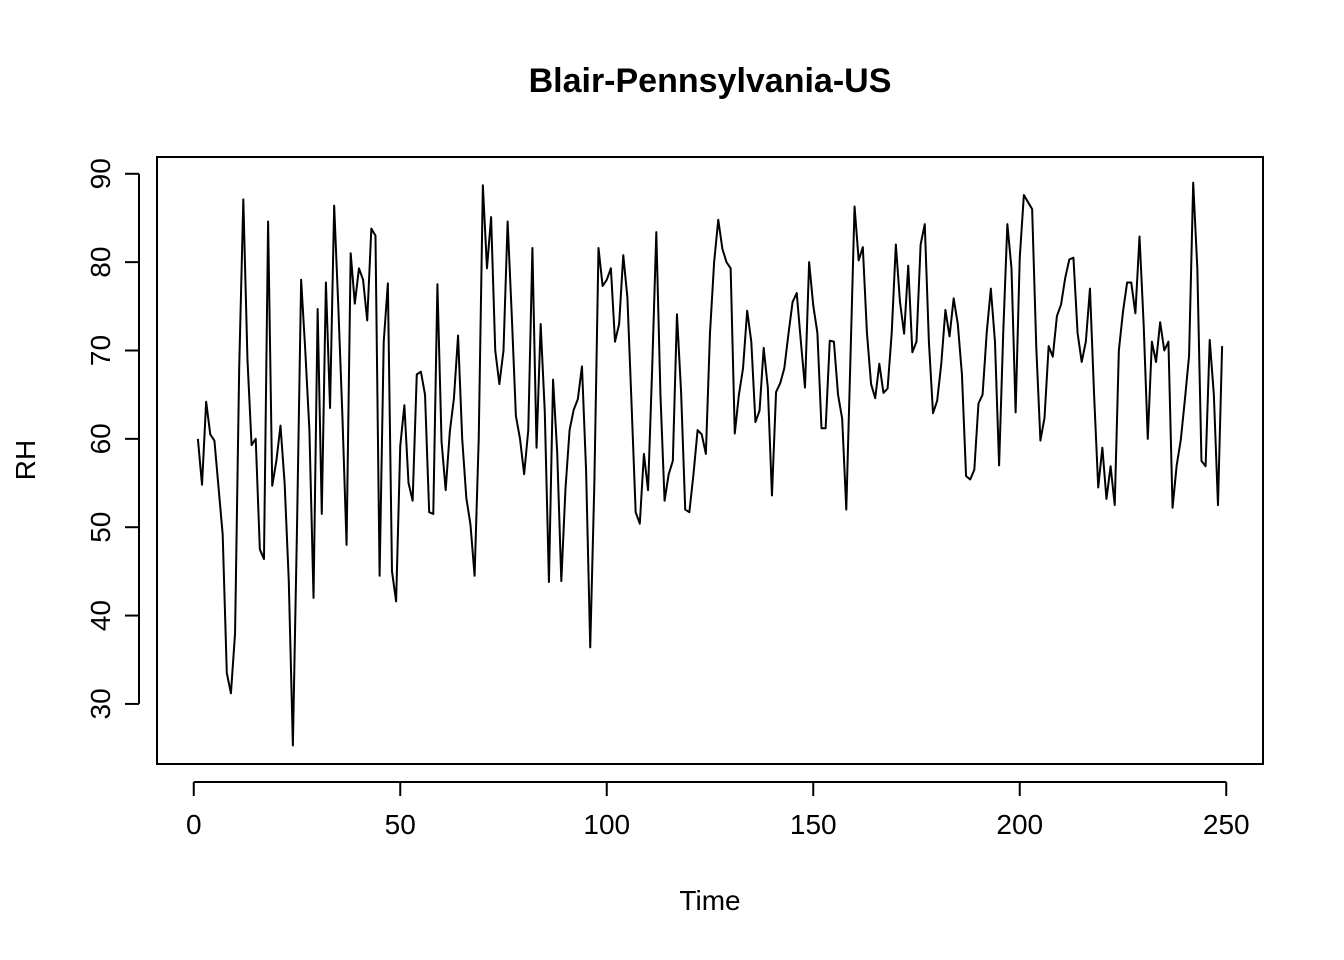 This screenshot has width=1344, height=960. What do you see at coordinates (606, 824) in the screenshot?
I see `x-tick-label: 100` at bounding box center [606, 824].